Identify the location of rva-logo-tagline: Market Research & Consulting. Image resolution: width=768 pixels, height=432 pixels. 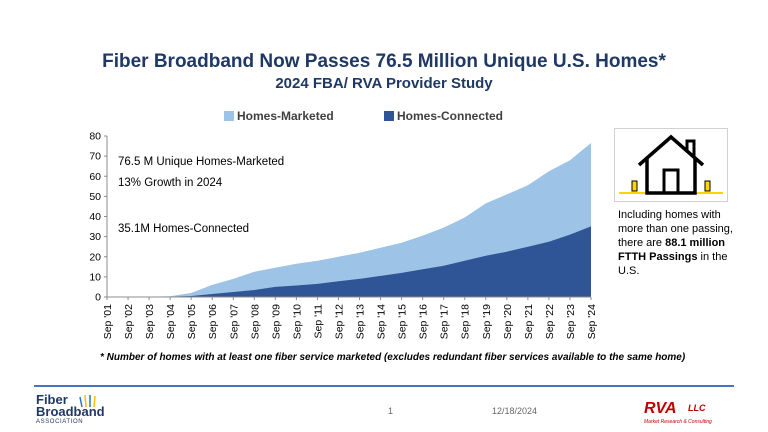
(678, 422).